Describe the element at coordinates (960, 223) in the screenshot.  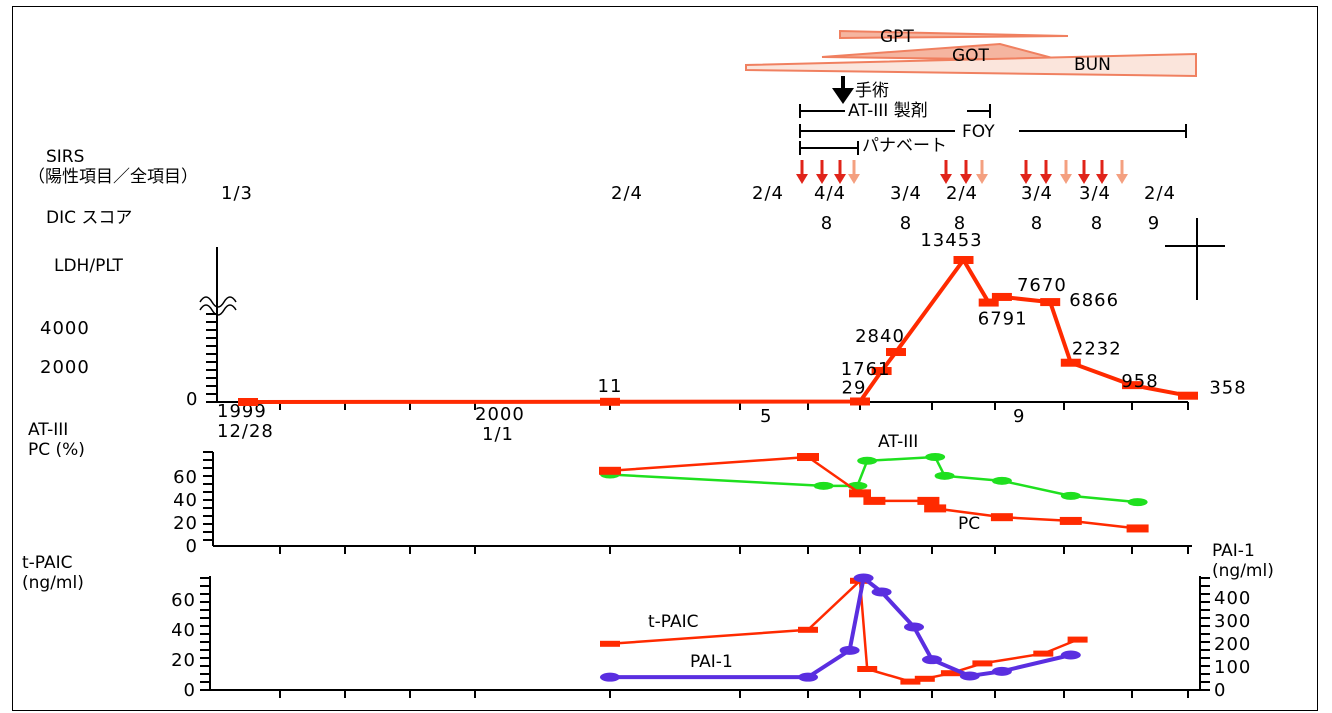
I see `dic-value-2: 8` at that location.